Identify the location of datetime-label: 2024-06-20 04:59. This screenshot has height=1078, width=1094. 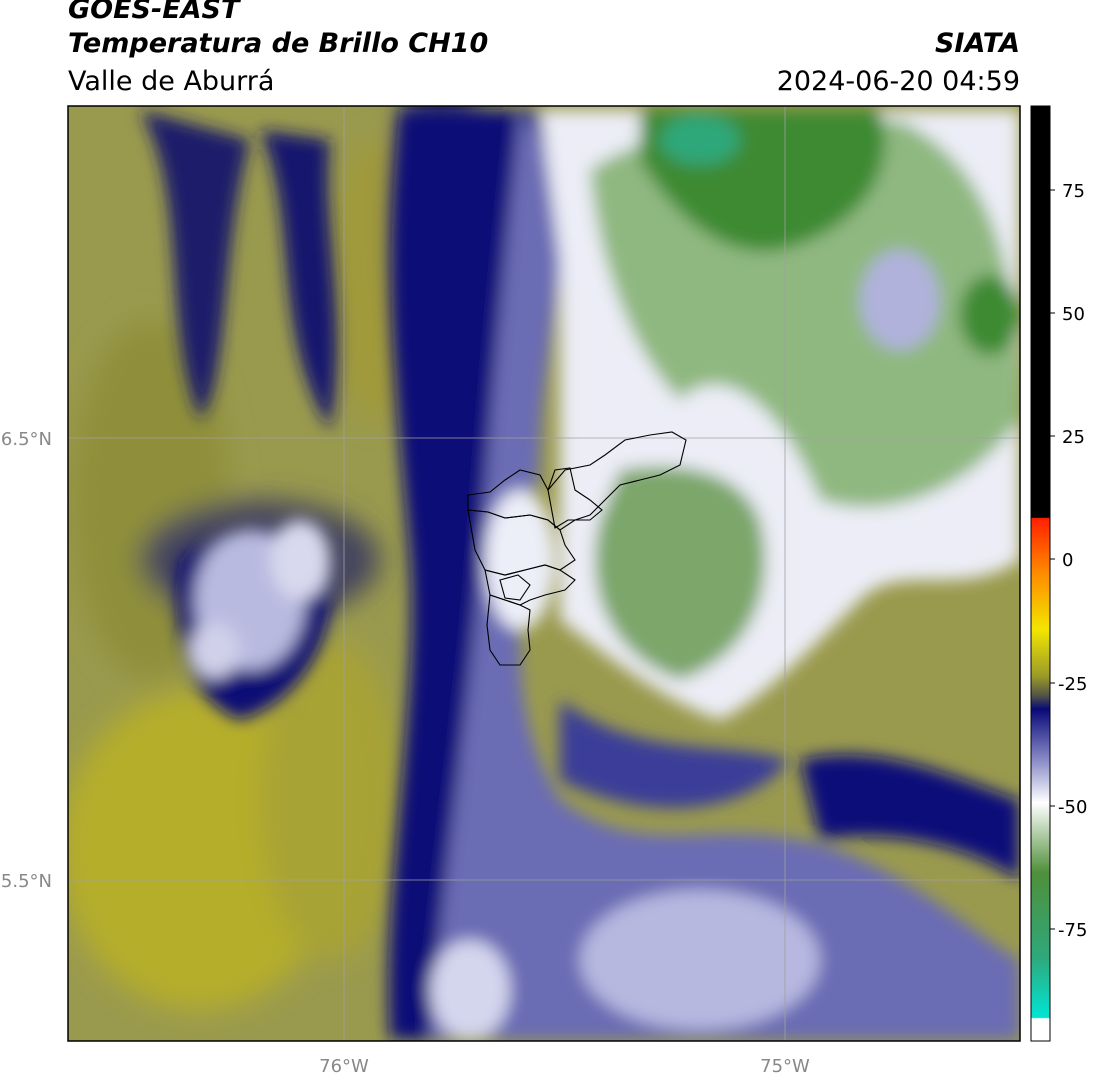
(898, 81).